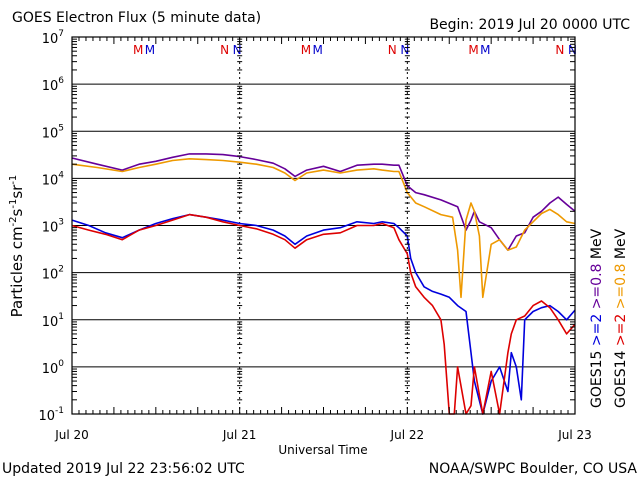 Image resolution: width=640 pixels, height=480 pixels. Describe the element at coordinates (53, 179) in the screenshot. I see `y-tick-label: 10⁴` at that location.